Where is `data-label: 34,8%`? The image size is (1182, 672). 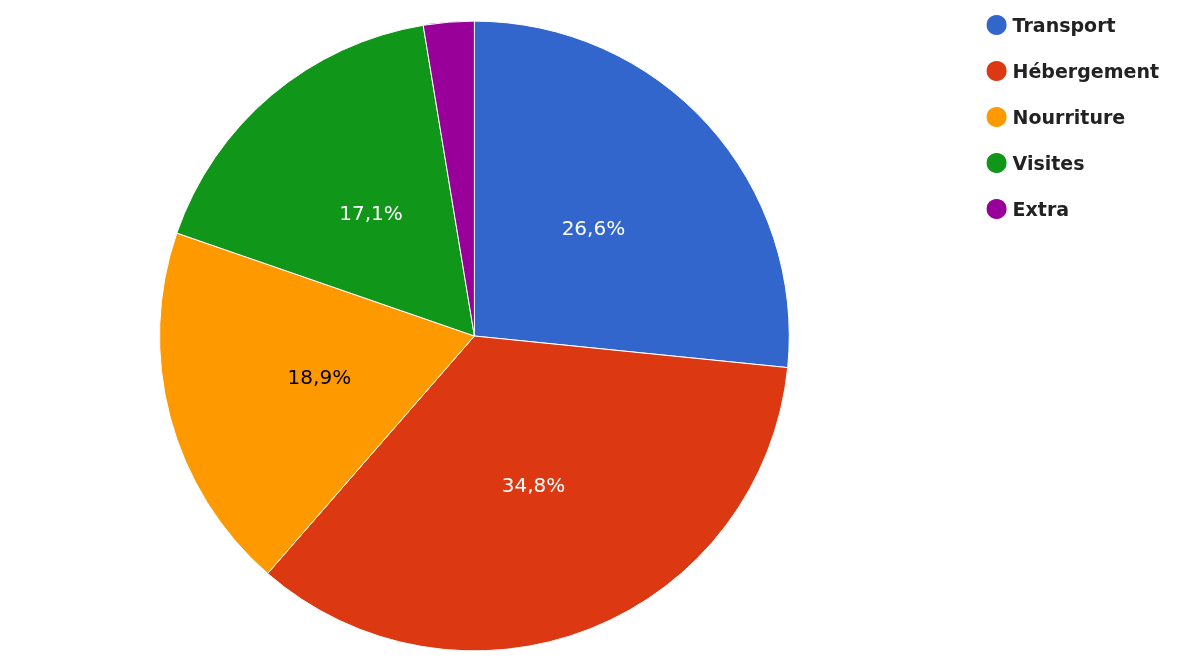 data-label: 34,8% is located at coordinates (533, 485).